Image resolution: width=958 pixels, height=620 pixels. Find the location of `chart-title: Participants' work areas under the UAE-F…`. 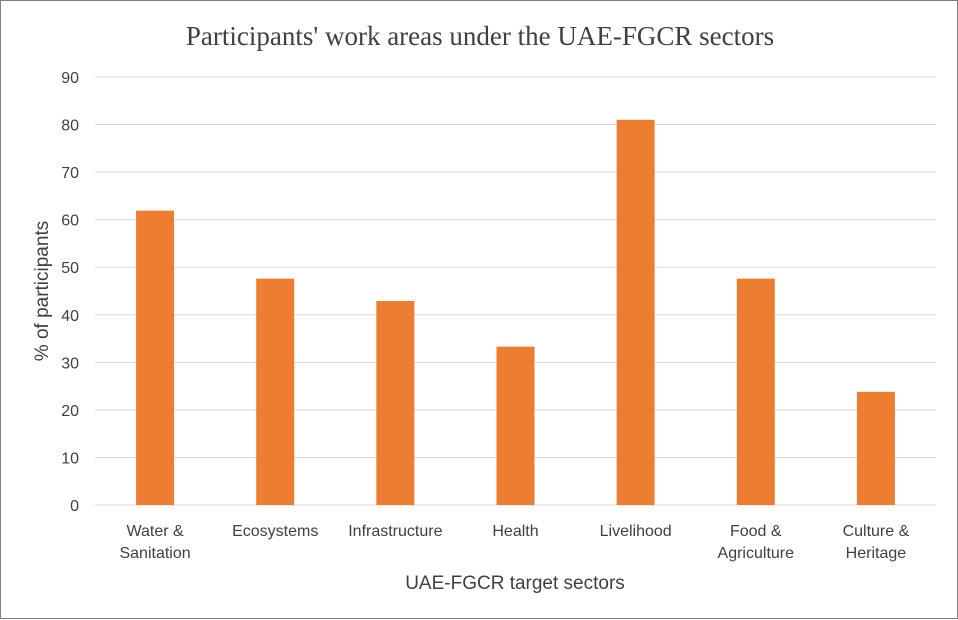

chart-title: Participants' work areas under the UAE-F… is located at coordinates (480, 36).